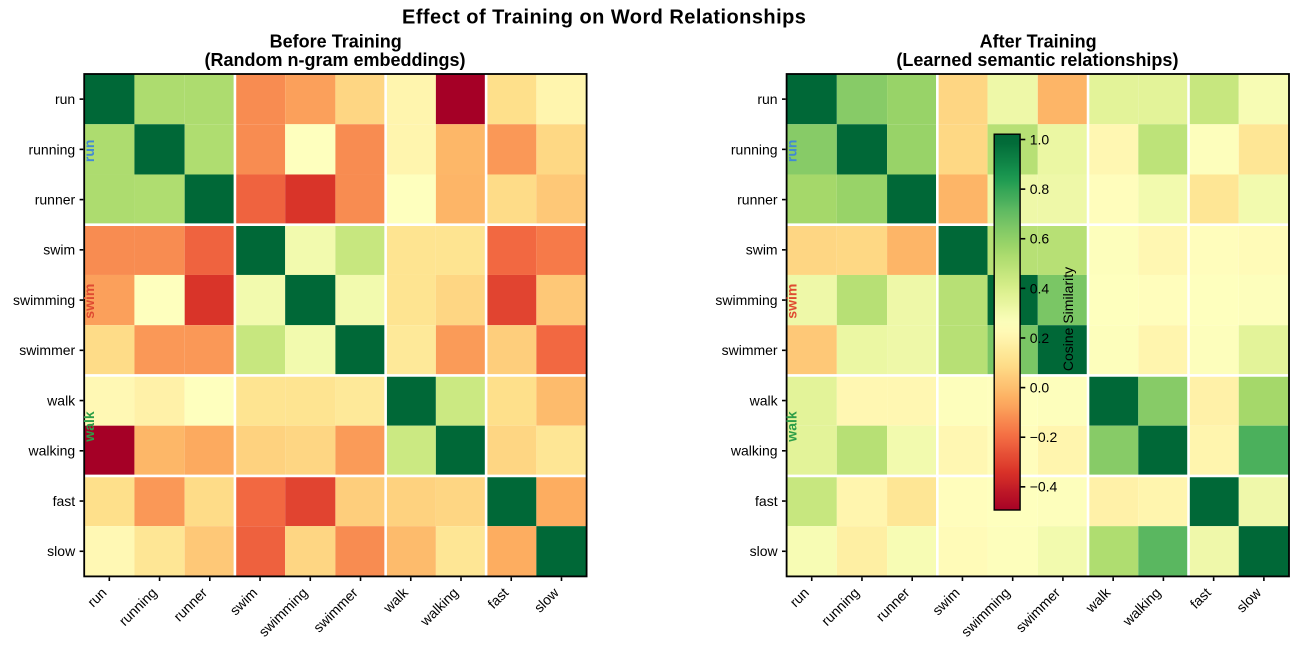 Image resolution: width=1298 pixels, height=655 pixels. I want to click on svg-text: 0.0, so click(1040, 388).